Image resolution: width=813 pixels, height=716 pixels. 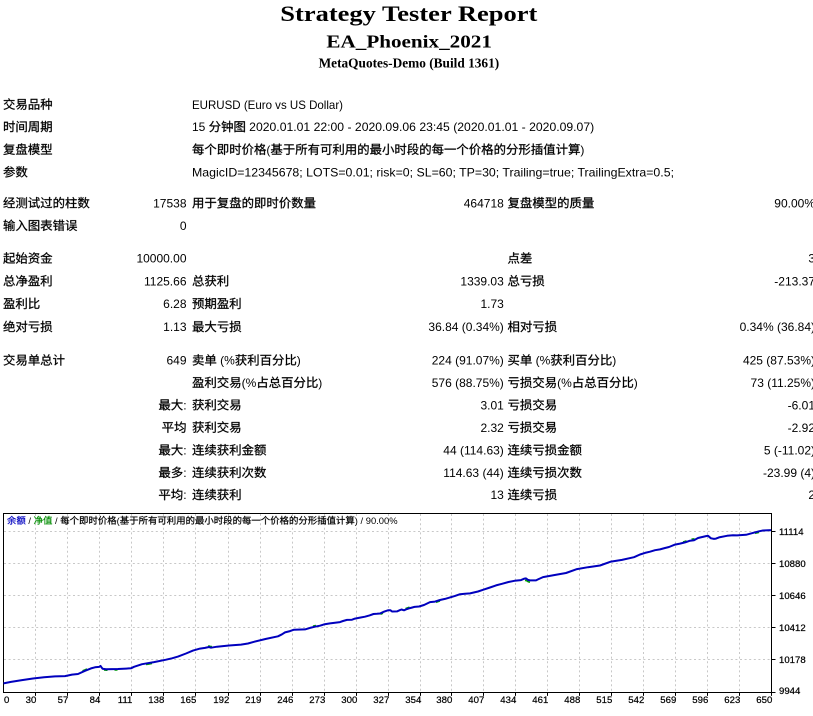 What do you see at coordinates (792, 596) in the screenshot?
I see `svg-text: 10646` at bounding box center [792, 596].